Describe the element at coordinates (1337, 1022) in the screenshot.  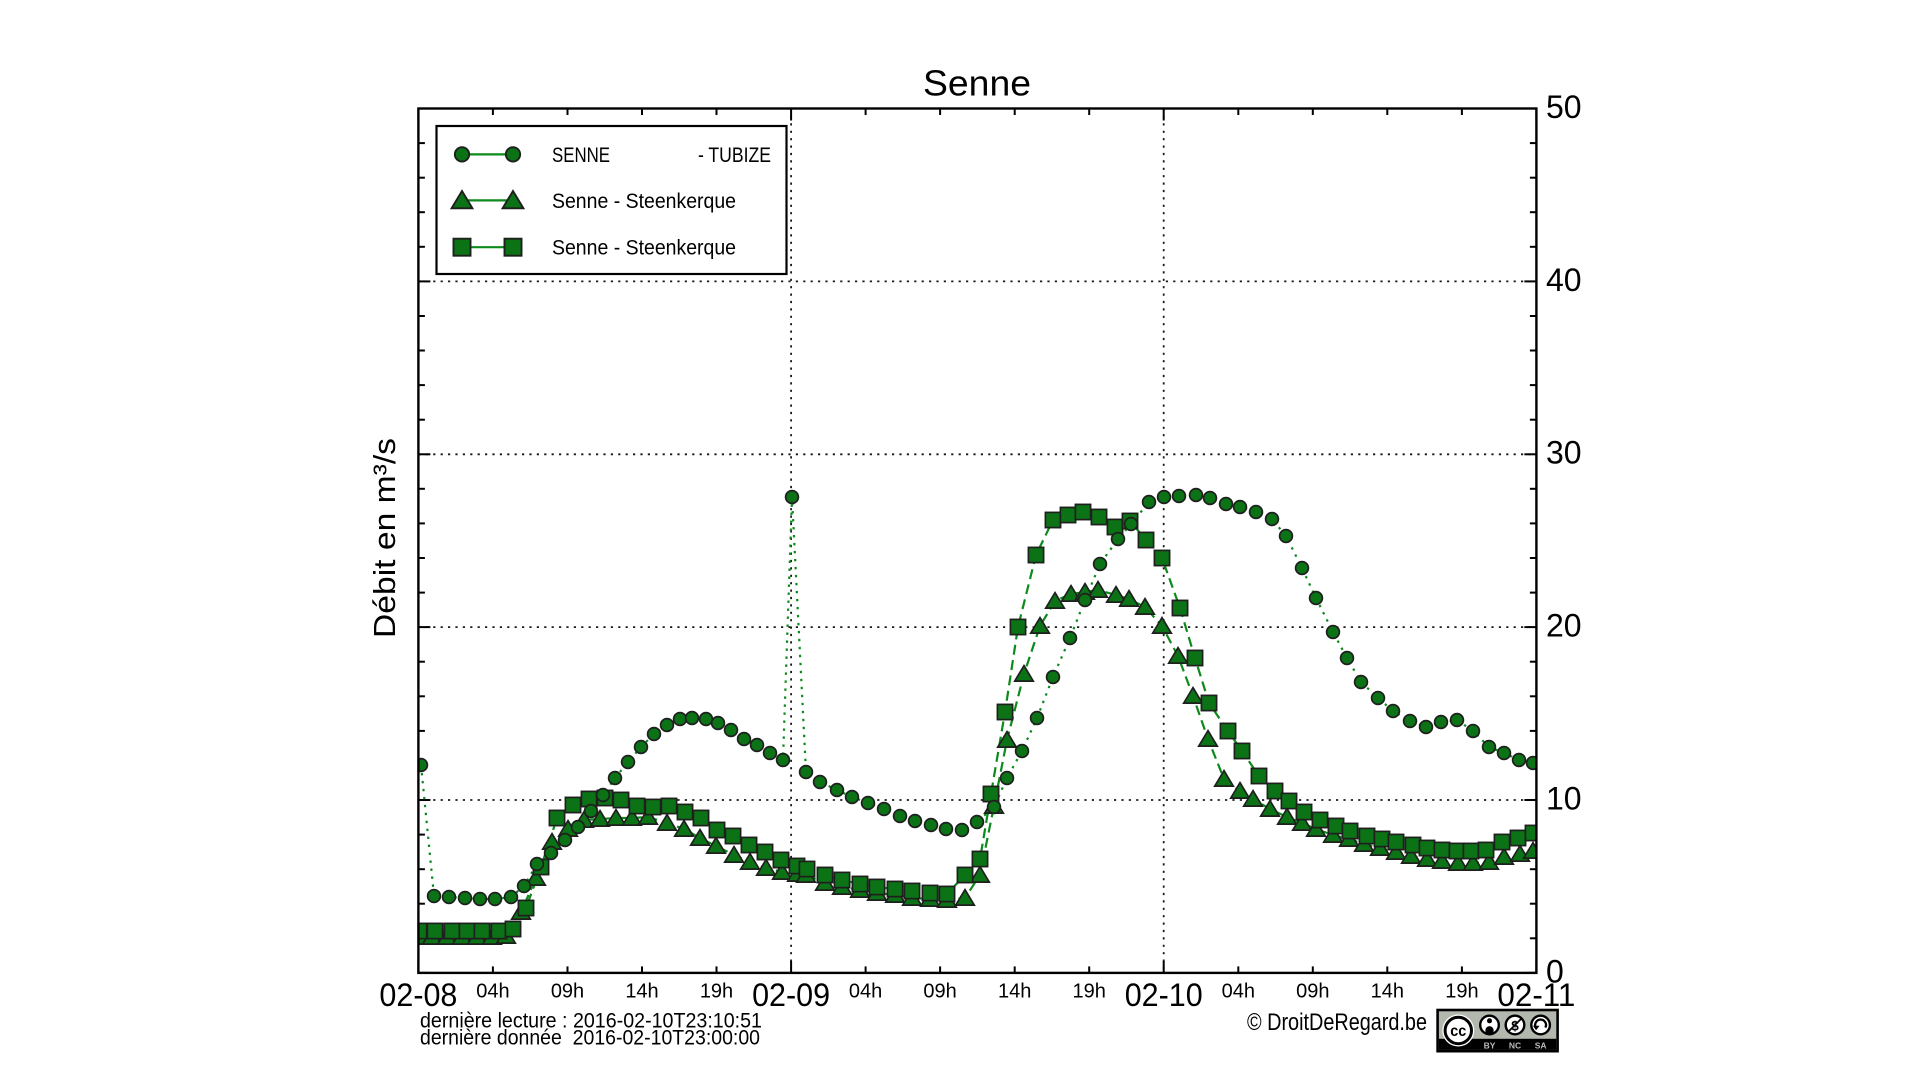
I see `svg-text: © DroitDeRegard.be` at that location.